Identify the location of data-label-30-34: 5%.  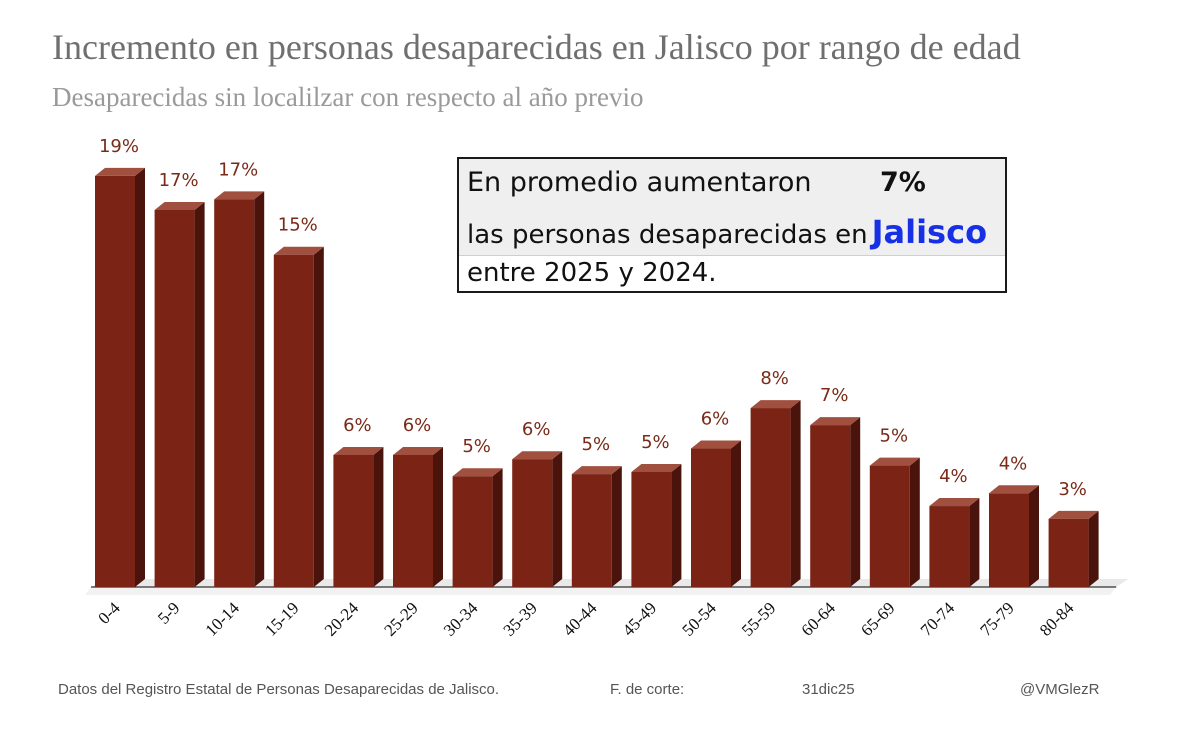
(476, 446).